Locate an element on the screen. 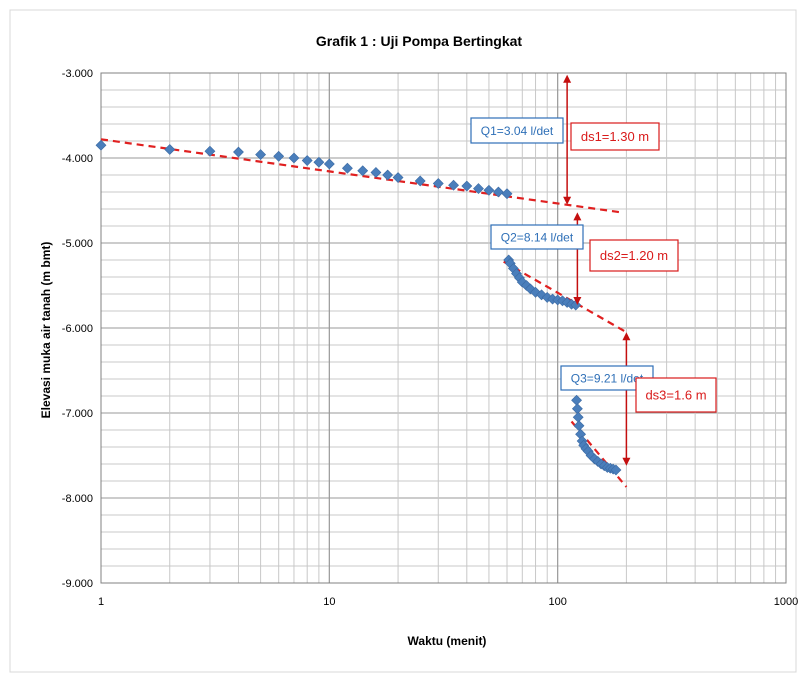 This screenshot has width=805, height=679. ds3-label-border is located at coordinates (676, 395).